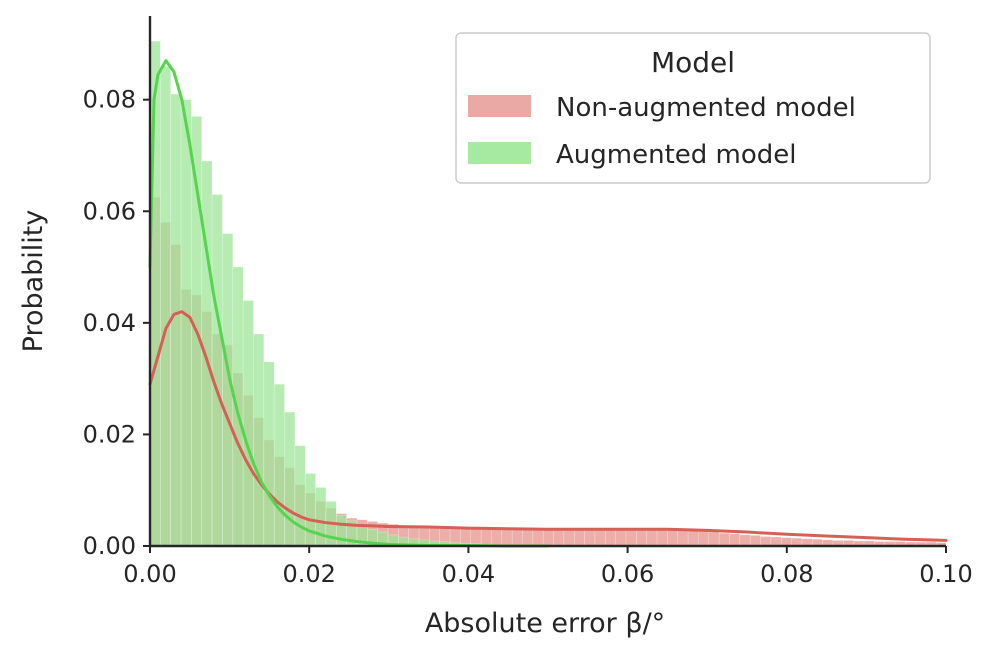 The image size is (998, 657). I want to click on y-axis-label: Probability, so click(33, 281).